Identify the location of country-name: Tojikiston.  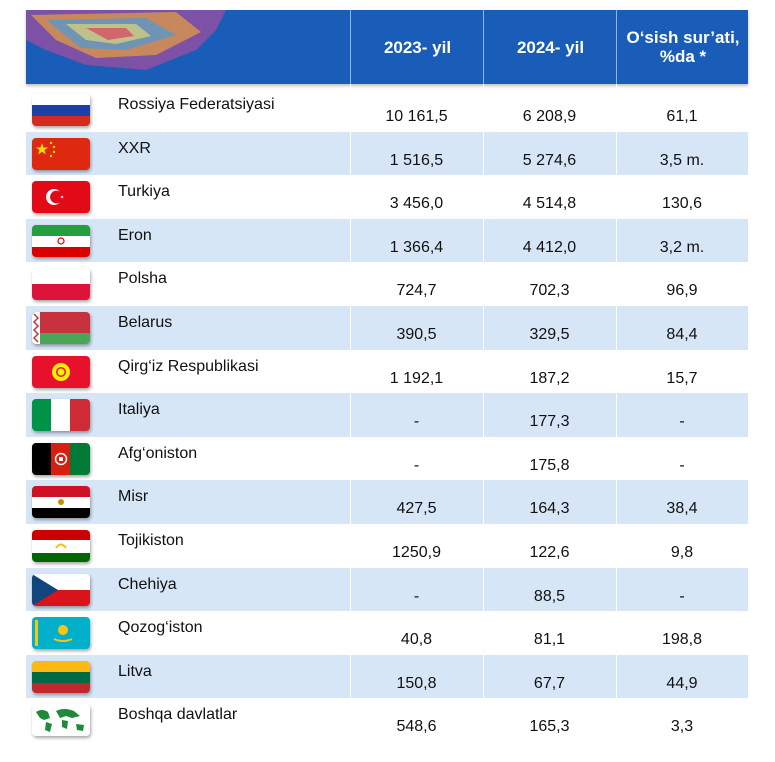
(151, 540).